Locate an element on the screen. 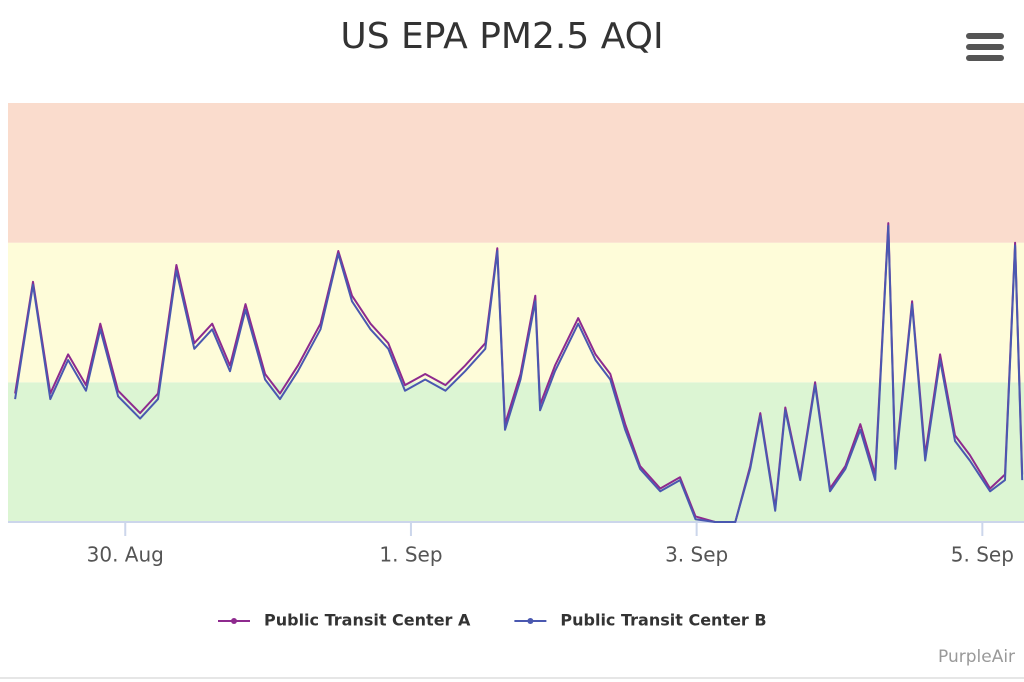  legend-label: Public Transit Center B is located at coordinates (663, 620).